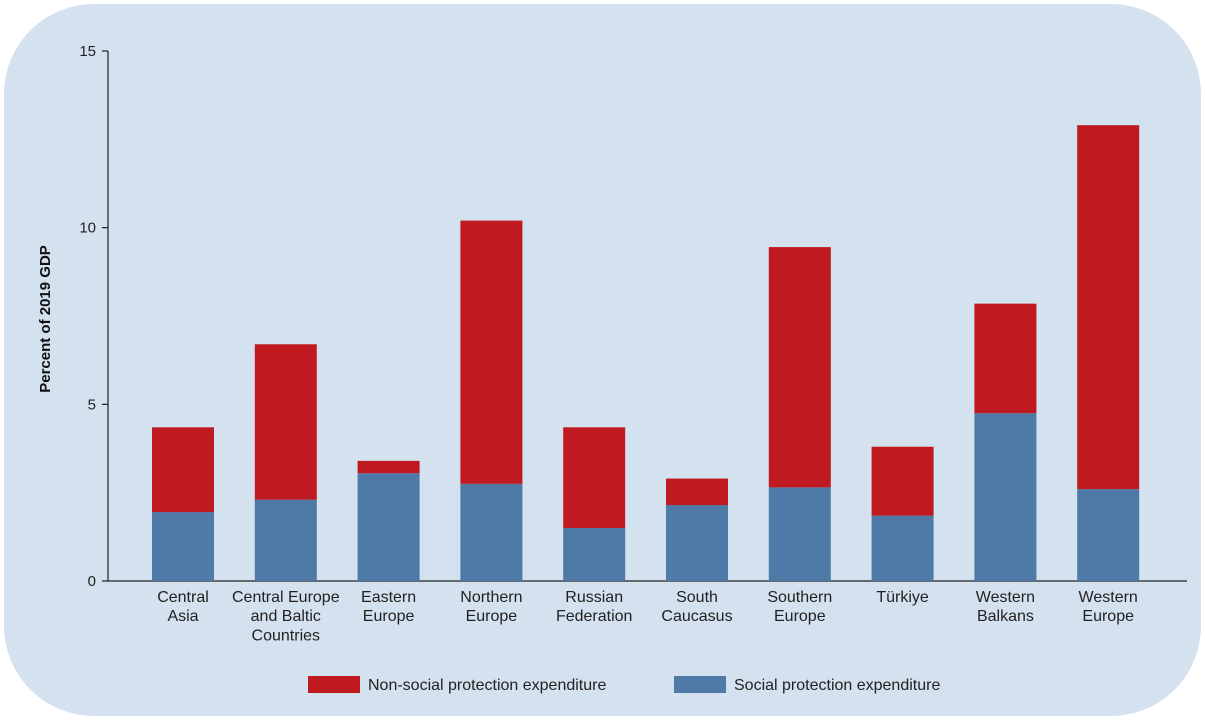 Image resolution: width=1205 pixels, height=724 pixels. What do you see at coordinates (87, 316) in the screenshot?
I see `y-tick-labels: 0 5 10 15` at bounding box center [87, 316].